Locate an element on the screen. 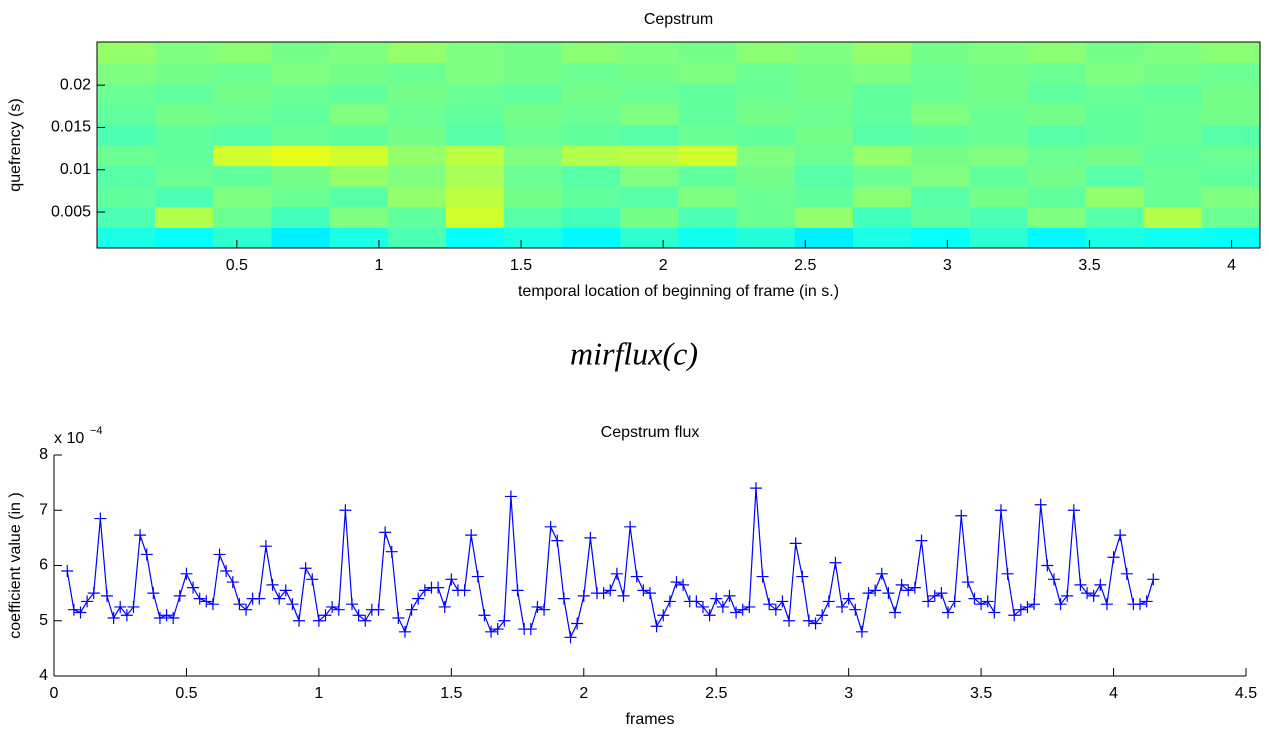 The image size is (1269, 731). x-tick-label: 1.5 is located at coordinates (521, 265).